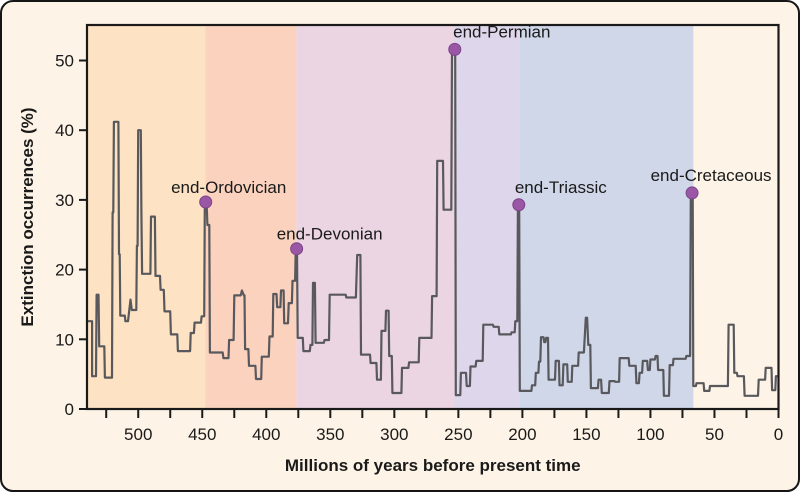 The width and height of the screenshot is (800, 492). Describe the element at coordinates (266, 434) in the screenshot. I see `x-tick-label: 400` at that location.